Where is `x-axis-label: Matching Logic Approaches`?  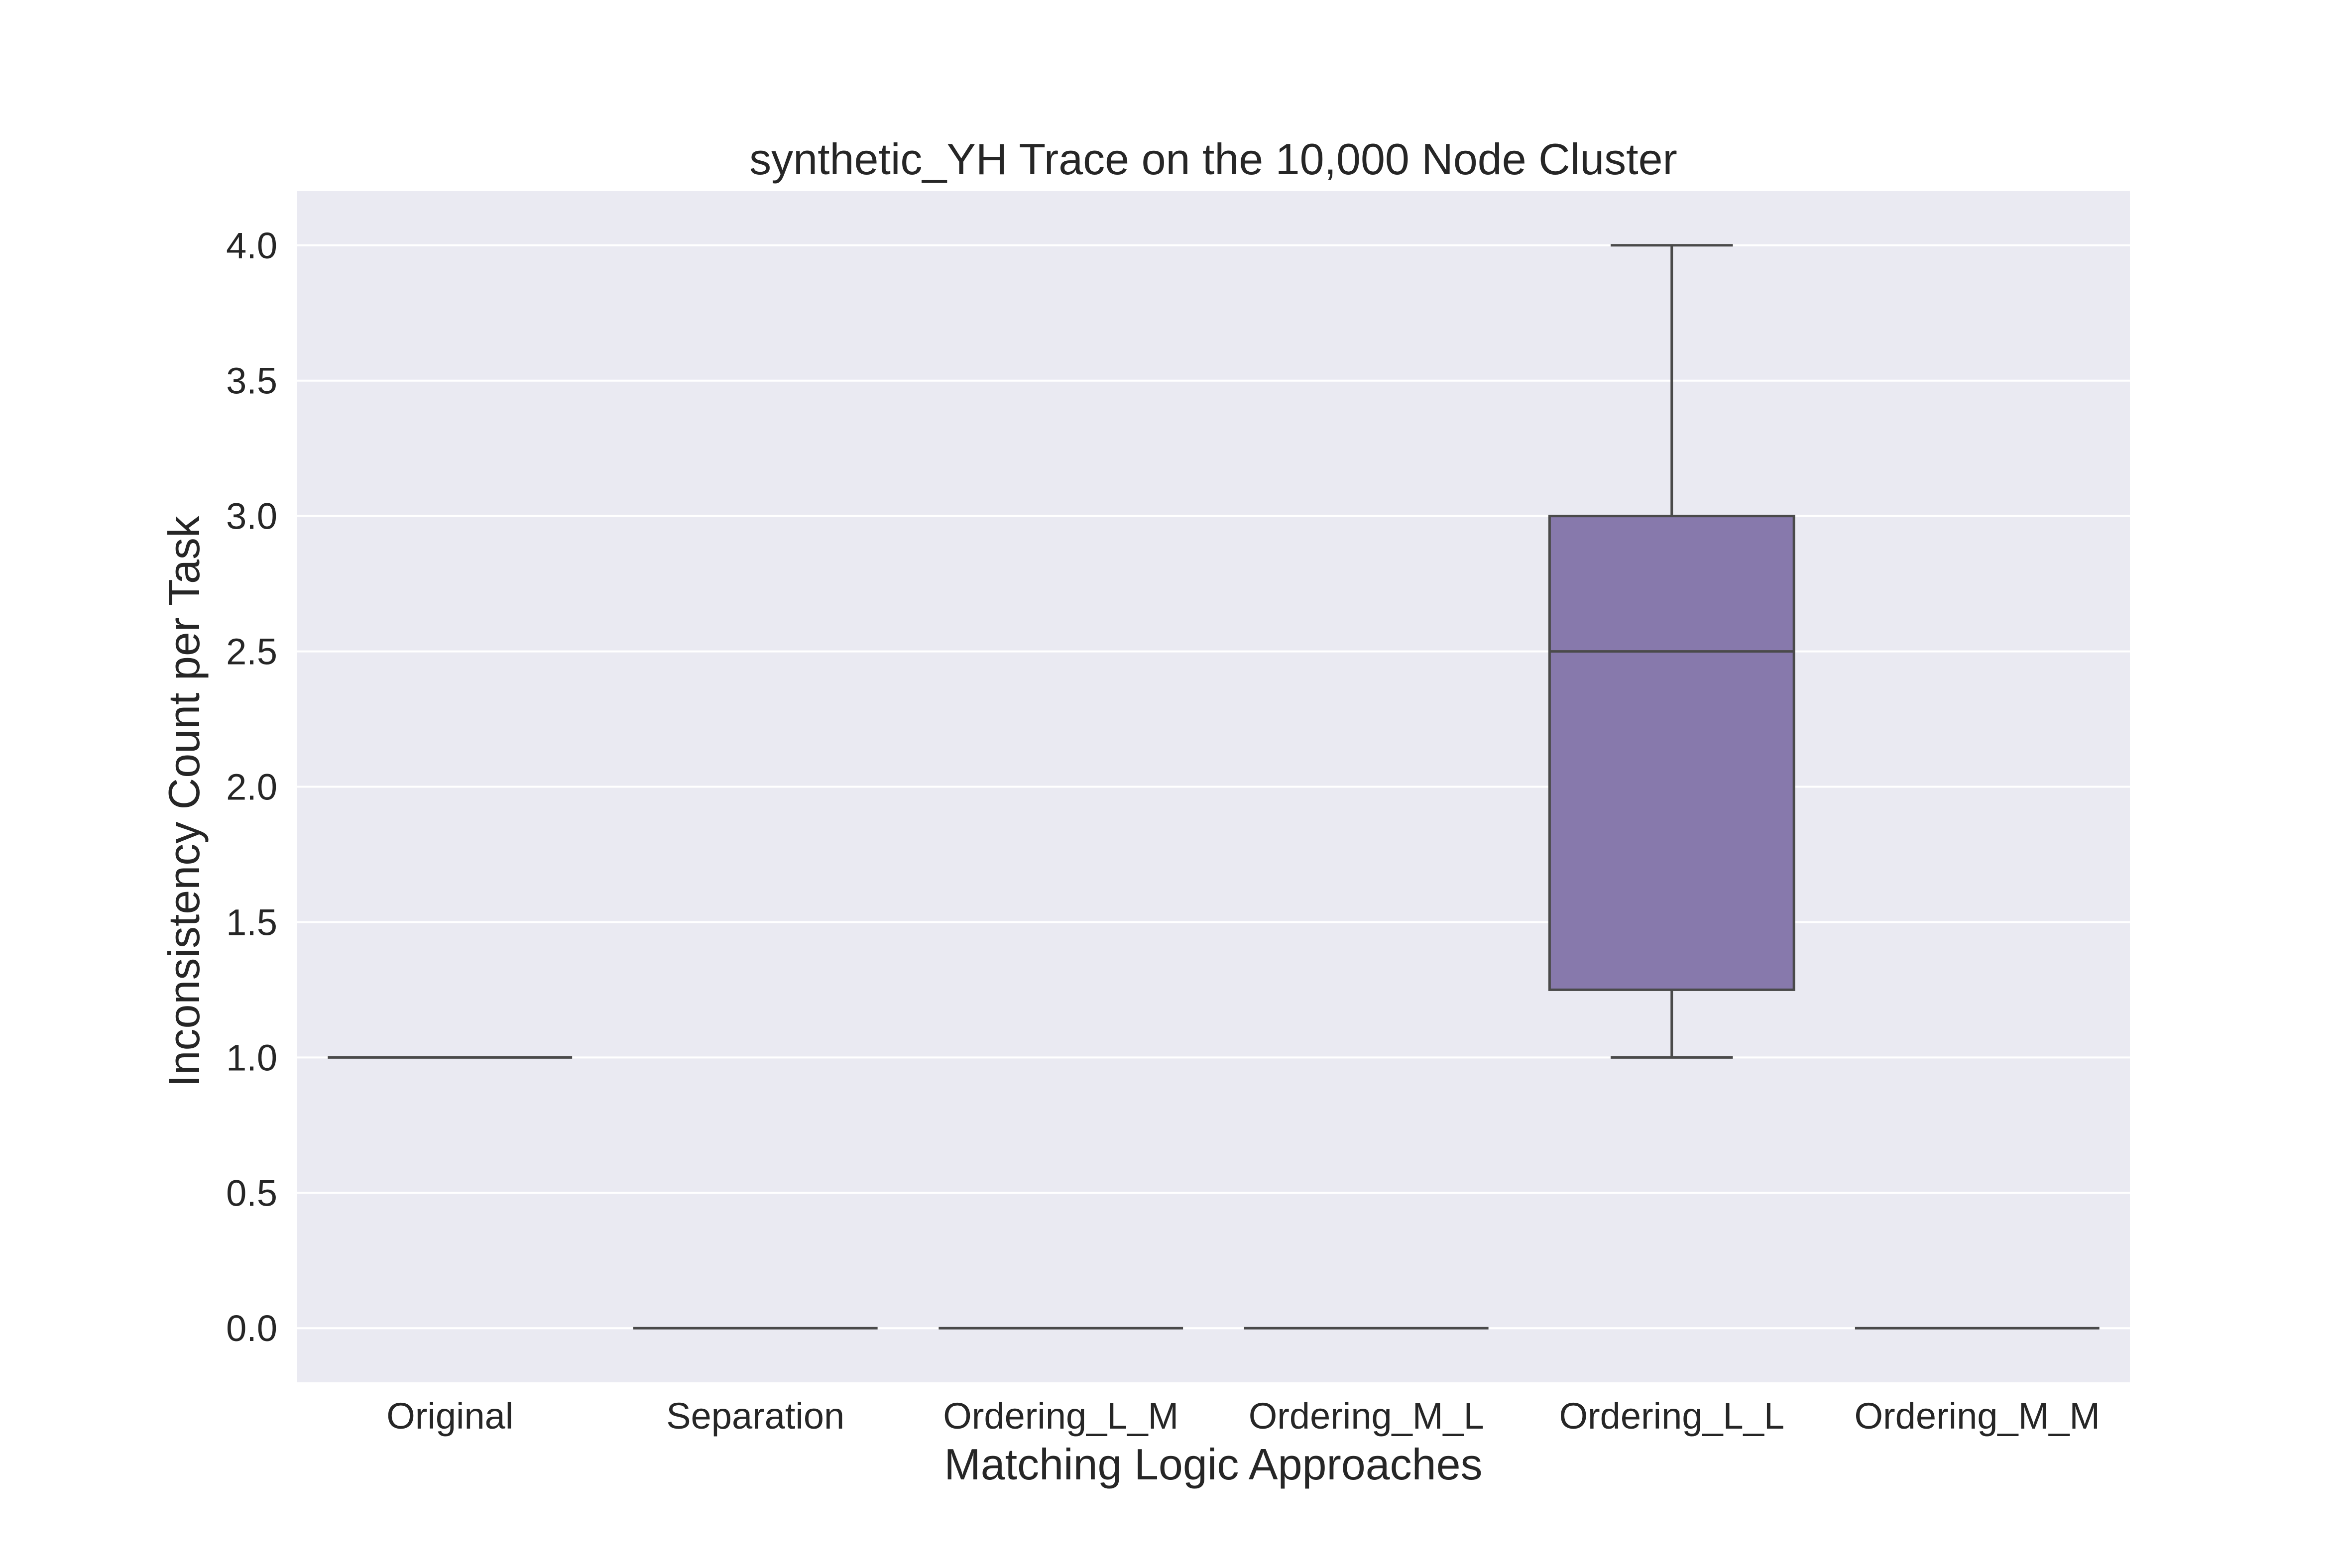
x-axis-label: Matching Logic Approaches is located at coordinates (1213, 1464).